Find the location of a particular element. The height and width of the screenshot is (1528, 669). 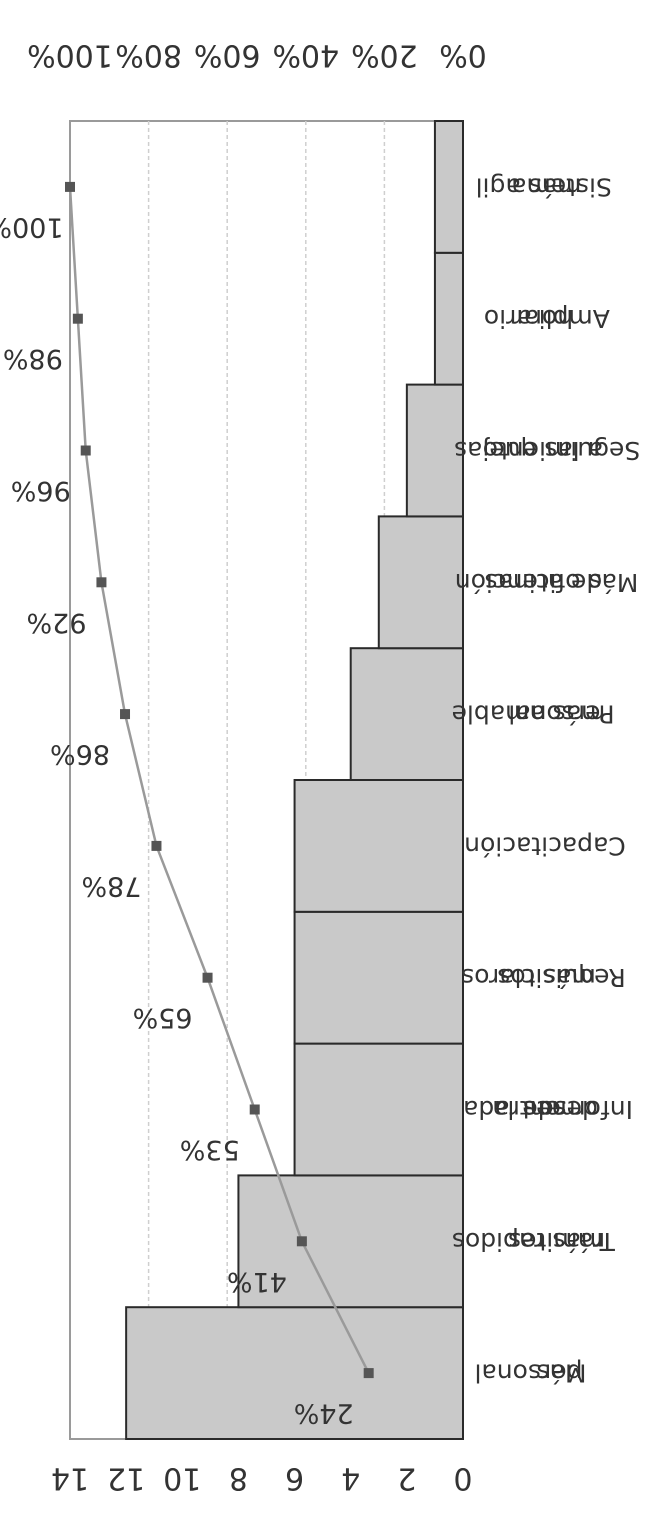

category-label: Ampliar is located at coordinates (561, 318).